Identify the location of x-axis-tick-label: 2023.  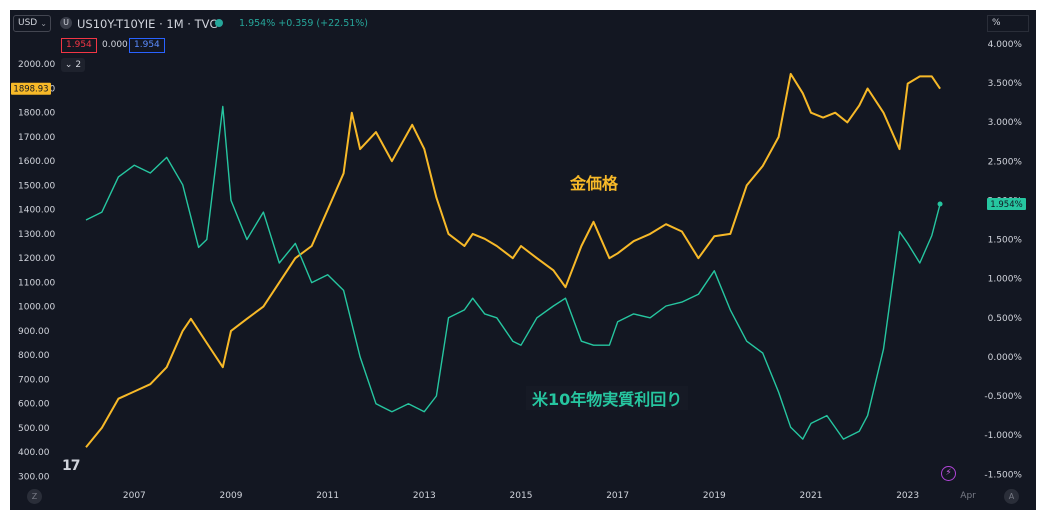
(907, 496).